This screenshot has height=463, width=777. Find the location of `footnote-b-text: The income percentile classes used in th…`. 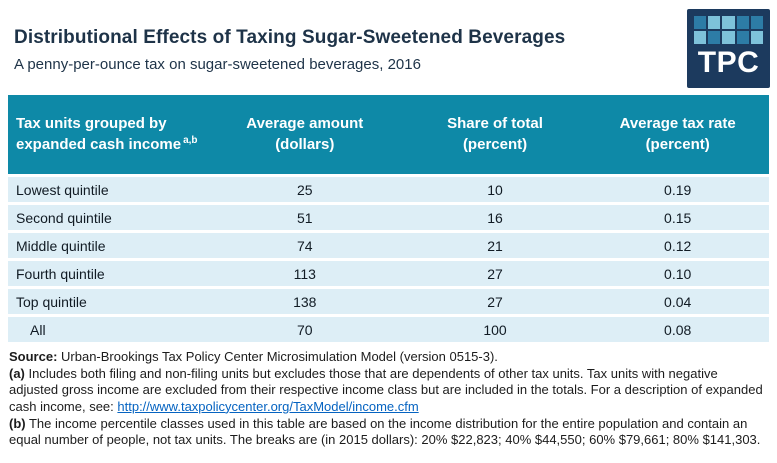

footnote-b-text: The income percentile classes used in th… is located at coordinates (385, 431).